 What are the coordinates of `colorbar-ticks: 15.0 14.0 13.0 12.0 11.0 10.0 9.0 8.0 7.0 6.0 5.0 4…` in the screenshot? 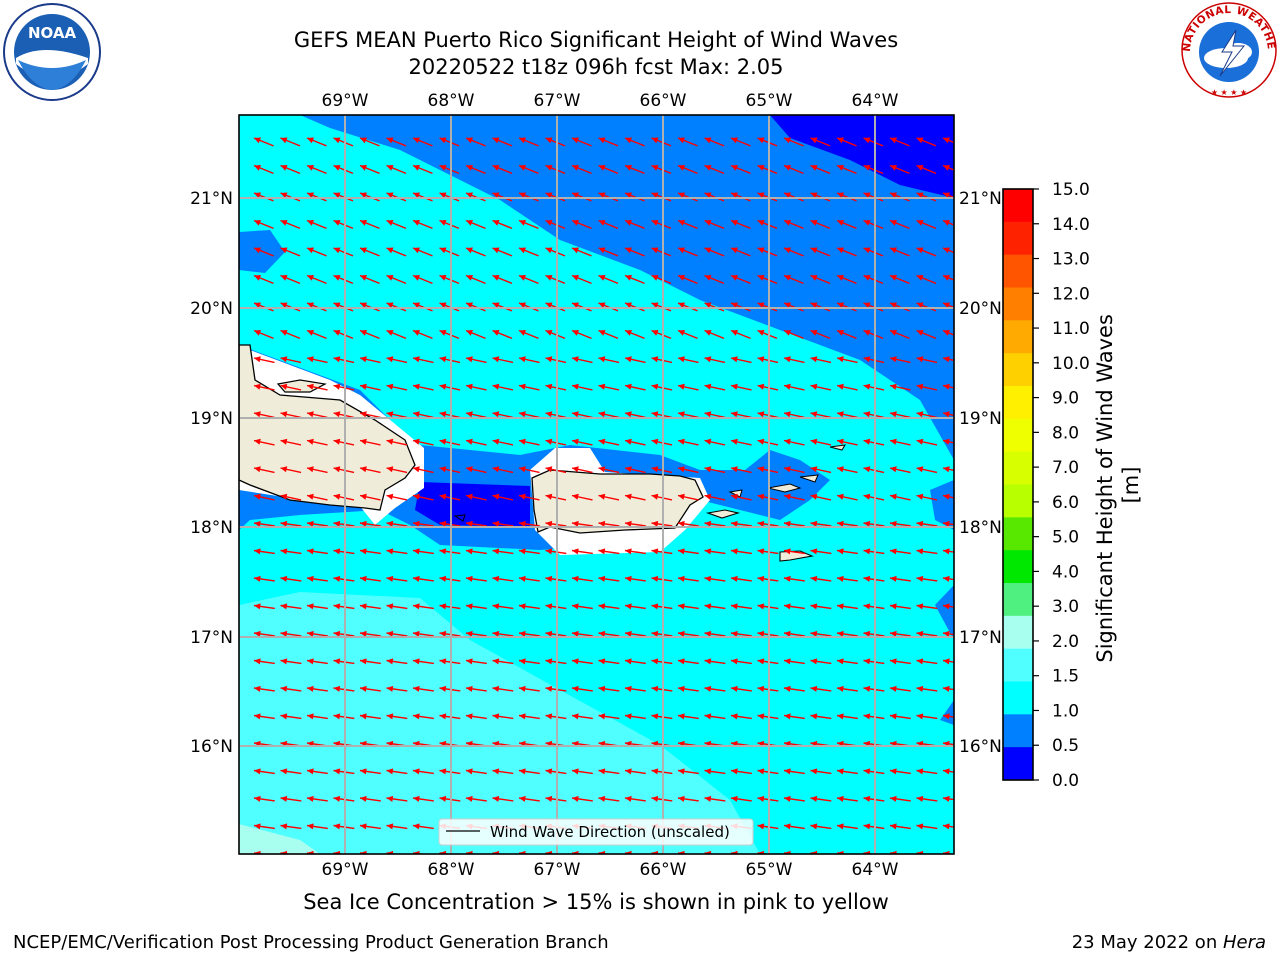 It's located at (1061, 485).